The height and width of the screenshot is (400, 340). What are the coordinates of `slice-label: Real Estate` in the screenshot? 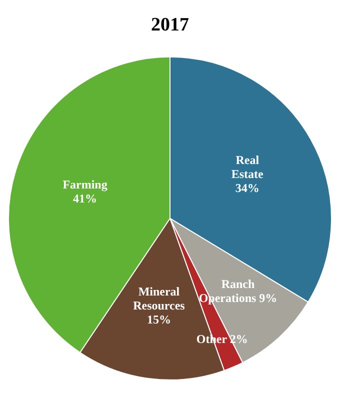 It's located at (247, 166).